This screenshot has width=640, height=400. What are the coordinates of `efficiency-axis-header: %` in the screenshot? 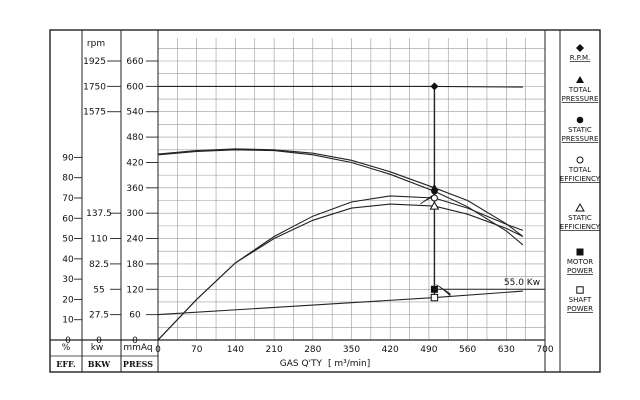 It's located at (66, 348).